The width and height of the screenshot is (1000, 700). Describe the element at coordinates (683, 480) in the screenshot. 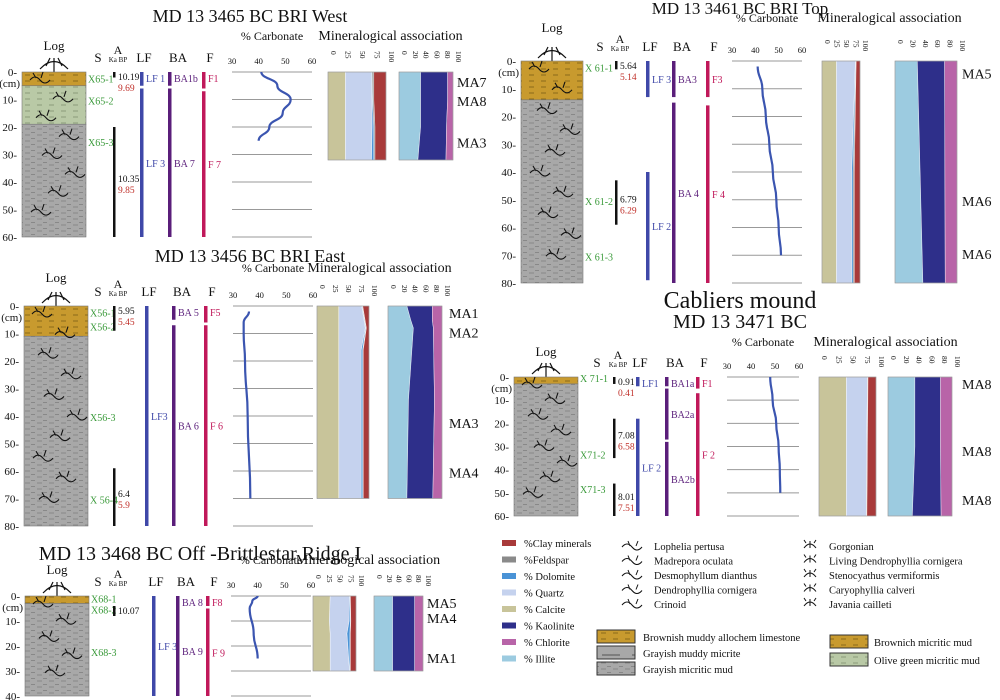

I see `ba-label: BA2b` at that location.